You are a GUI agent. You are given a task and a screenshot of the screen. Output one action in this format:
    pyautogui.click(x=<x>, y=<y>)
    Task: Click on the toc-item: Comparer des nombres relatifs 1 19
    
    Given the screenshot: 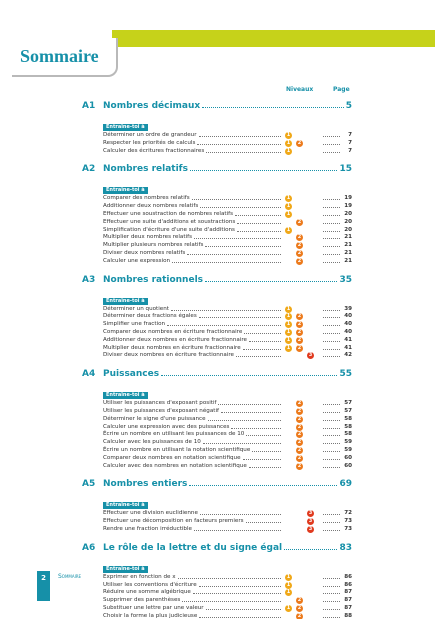 What is the action you would take?
    pyautogui.click(x=227, y=199)
    